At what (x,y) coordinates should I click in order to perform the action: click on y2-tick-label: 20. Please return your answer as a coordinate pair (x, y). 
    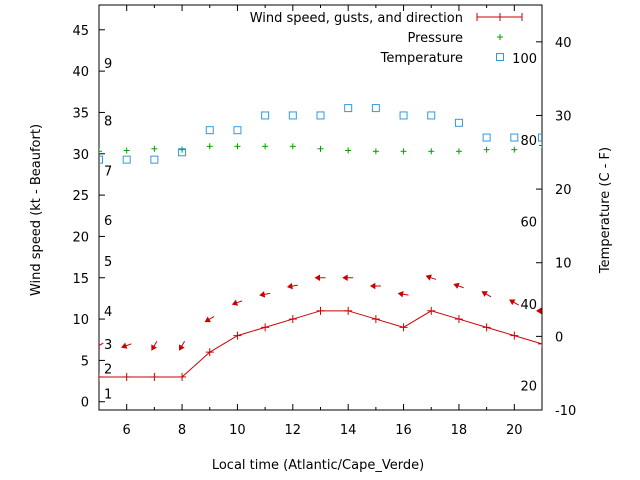
    Looking at the image, I should click on (563, 190).